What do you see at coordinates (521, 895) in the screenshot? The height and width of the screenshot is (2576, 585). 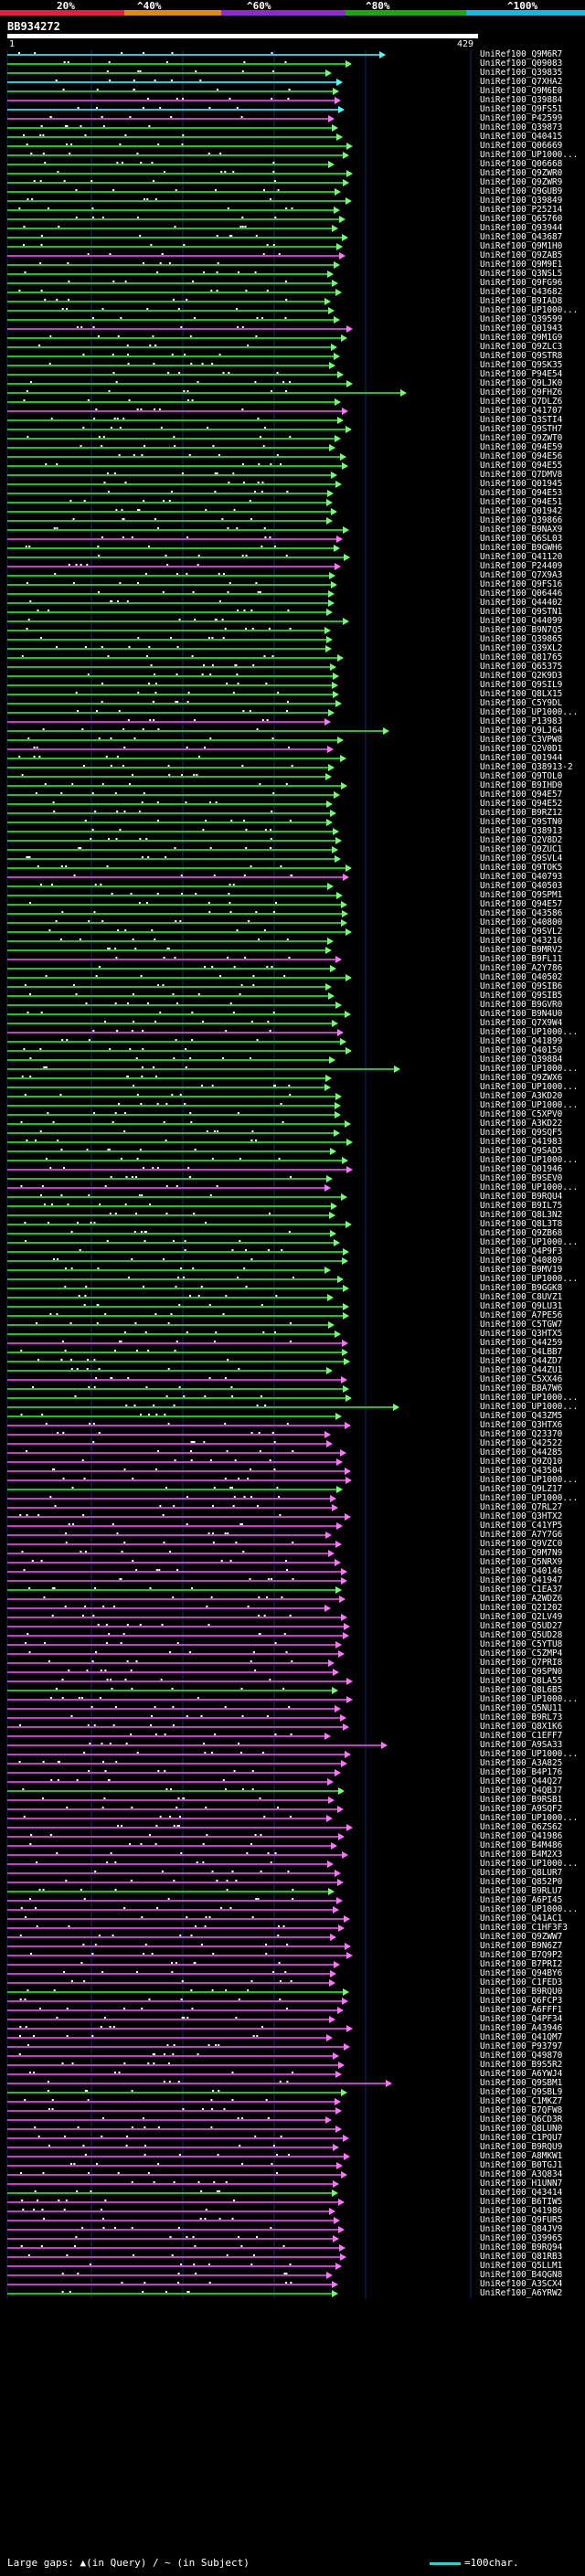 I see `hit-label: UniRef100_Q9SPM1` at bounding box center [521, 895].